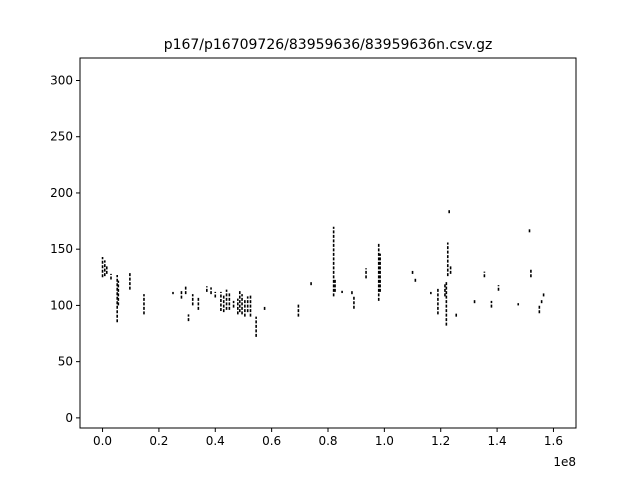 The image size is (640, 485). What do you see at coordinates (271, 441) in the screenshot?
I see `x-tick-label: 0.6` at bounding box center [271, 441].